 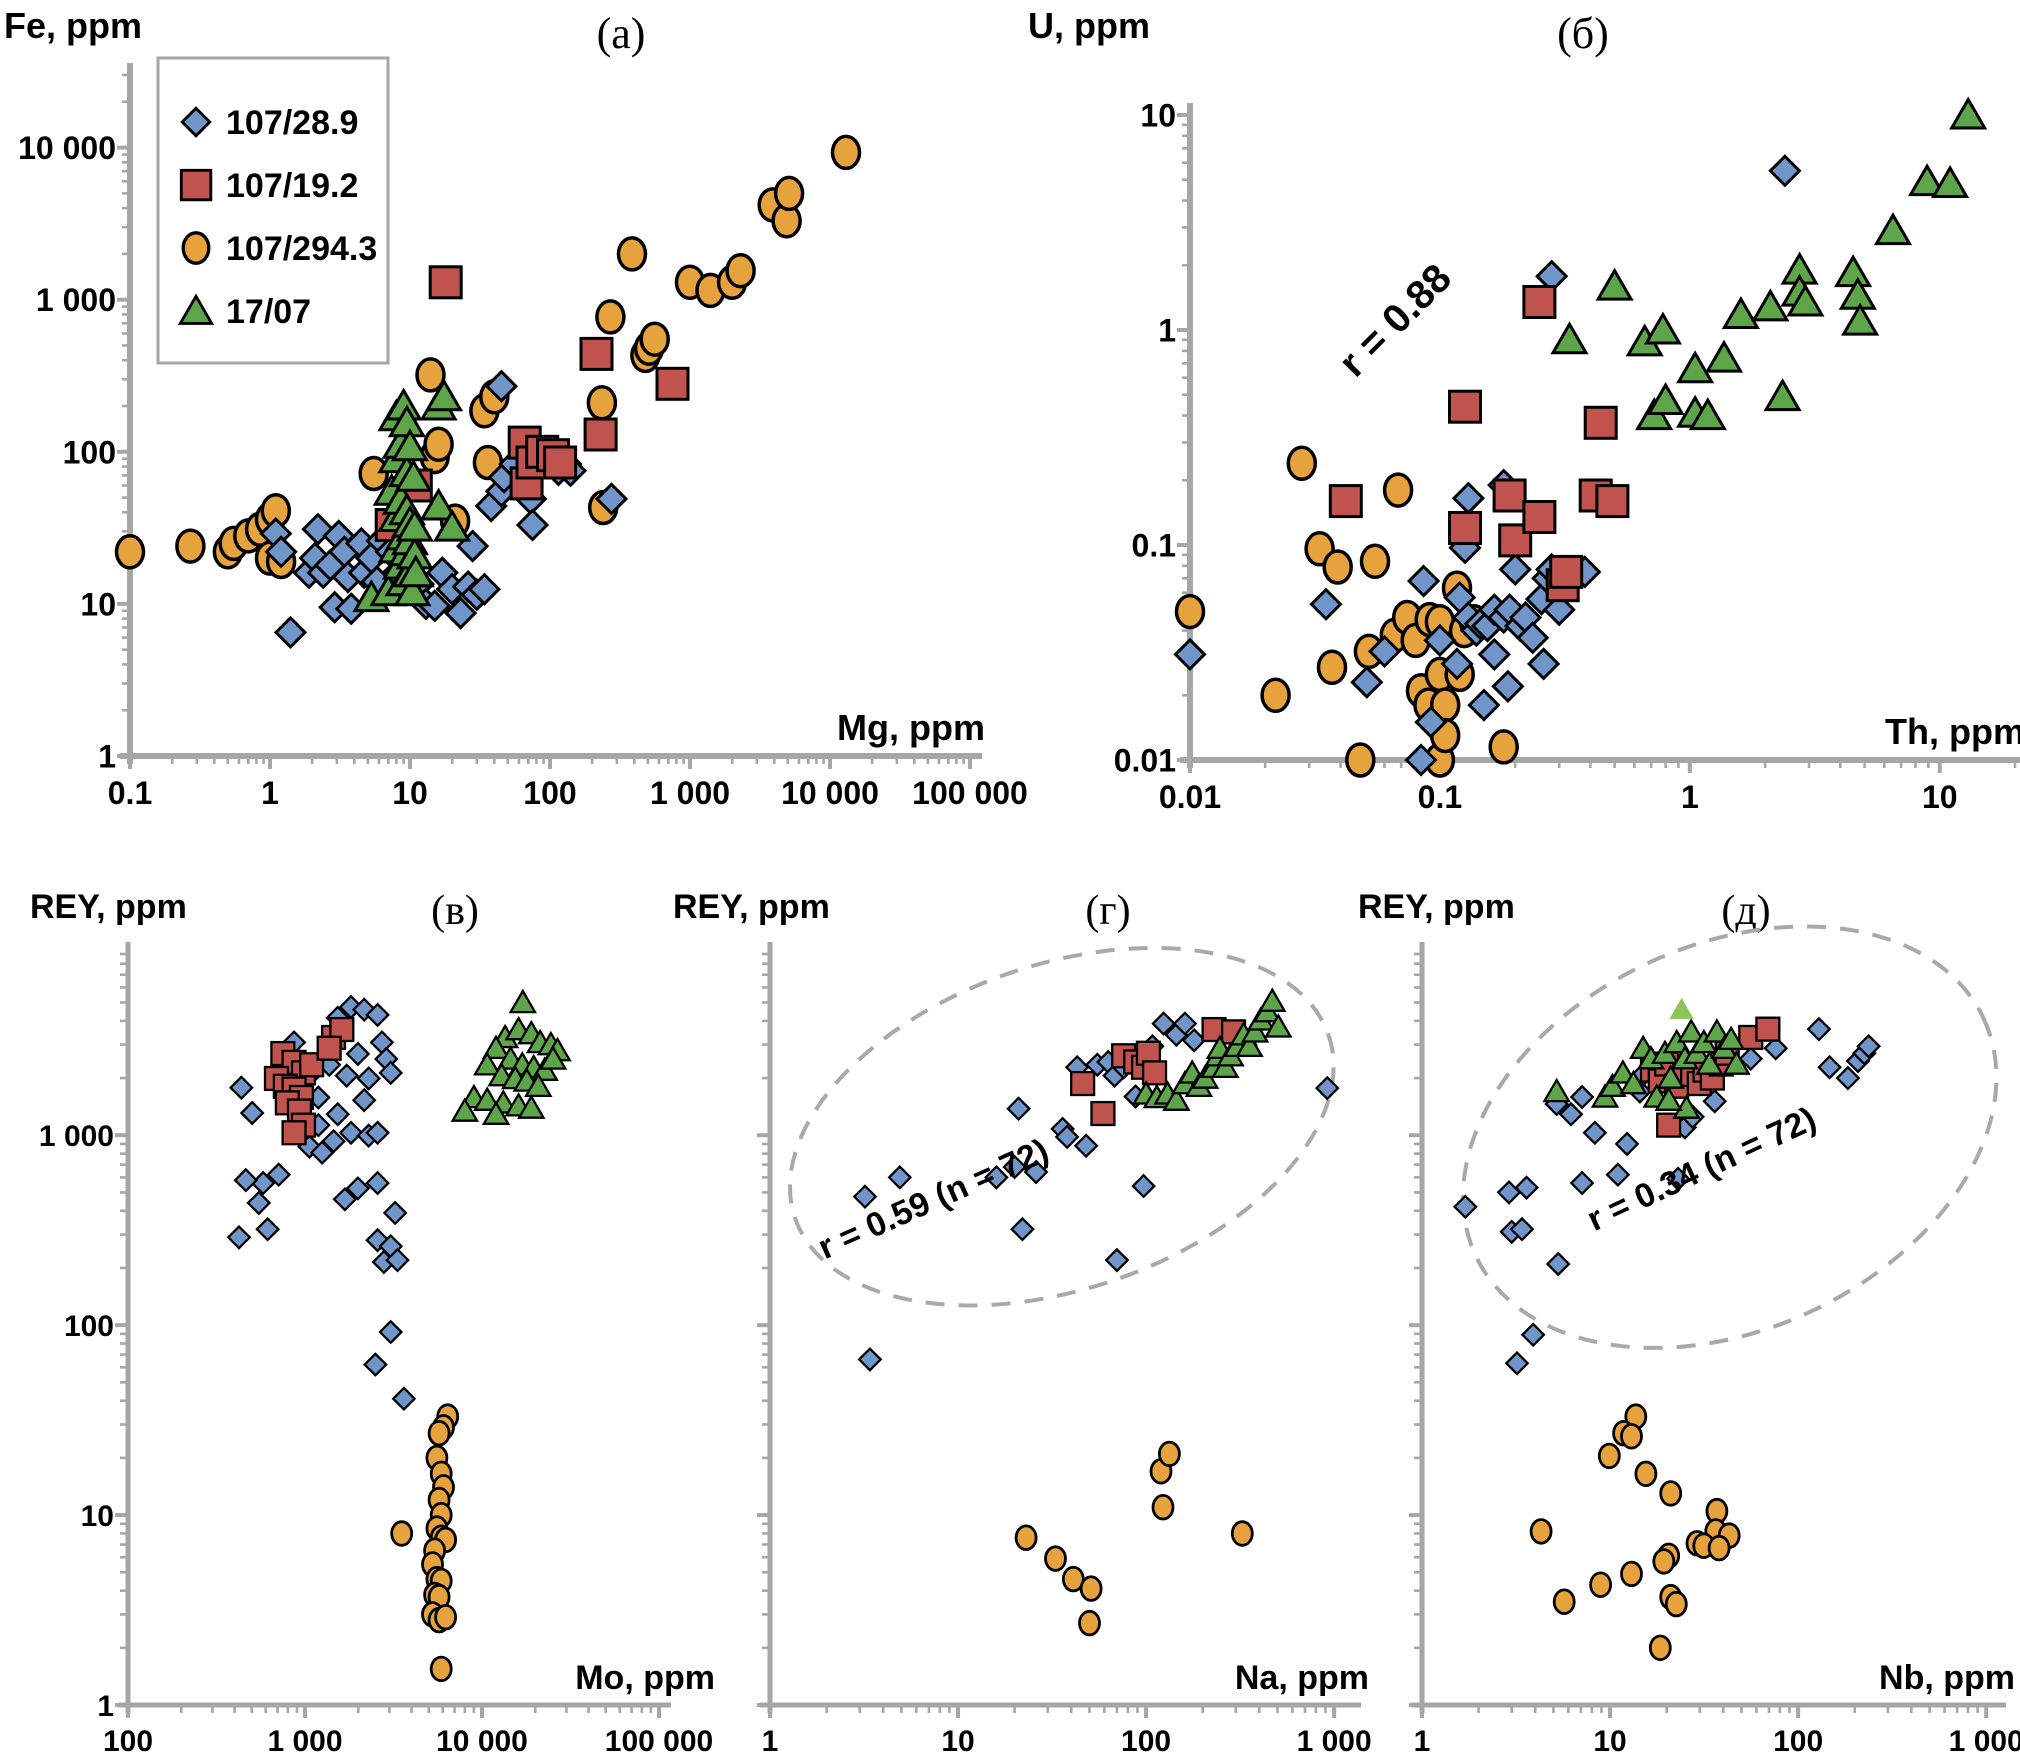 I want to click on y-axis-title: REY, ppm, so click(x=108, y=907).